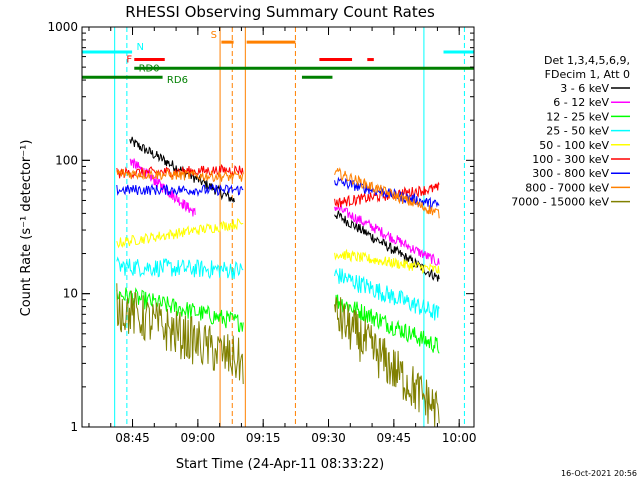 Image resolution: width=640 pixels, height=484 pixels. I want to click on x-tick-label: 09:30, so click(328, 438).